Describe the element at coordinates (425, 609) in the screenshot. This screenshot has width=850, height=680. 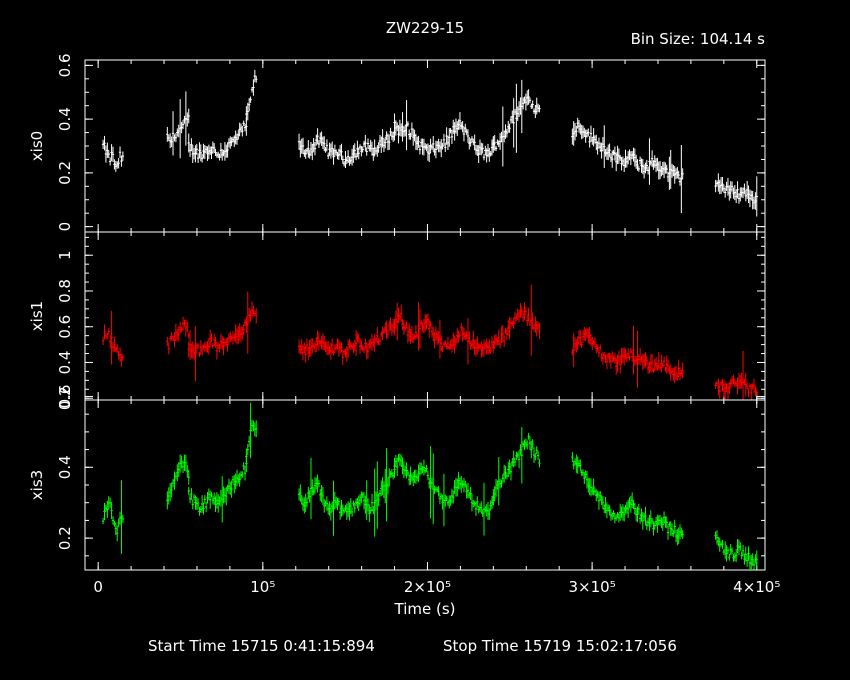
I see `x-axis-label: Time (s)` at that location.